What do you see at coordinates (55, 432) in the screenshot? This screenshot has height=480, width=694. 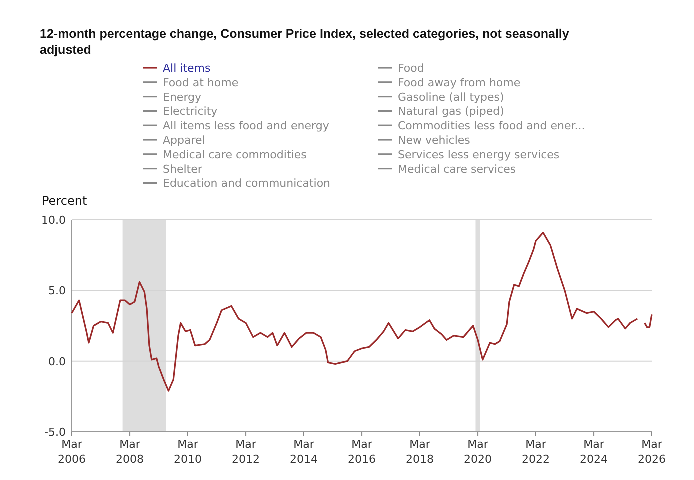 I see `y-tick-label: -5.0` at bounding box center [55, 432].